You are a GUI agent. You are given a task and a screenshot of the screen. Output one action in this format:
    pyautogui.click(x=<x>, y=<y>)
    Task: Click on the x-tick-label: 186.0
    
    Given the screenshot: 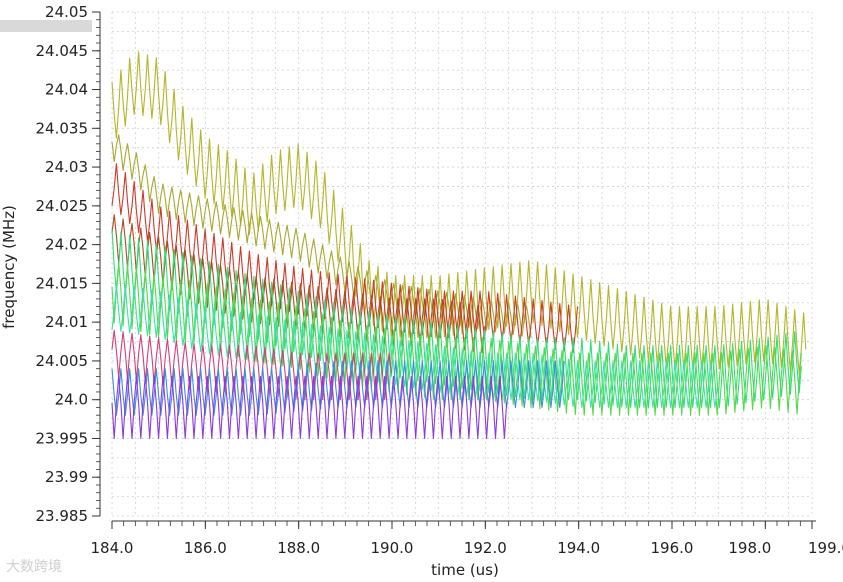 What is the action you would take?
    pyautogui.click(x=205, y=548)
    